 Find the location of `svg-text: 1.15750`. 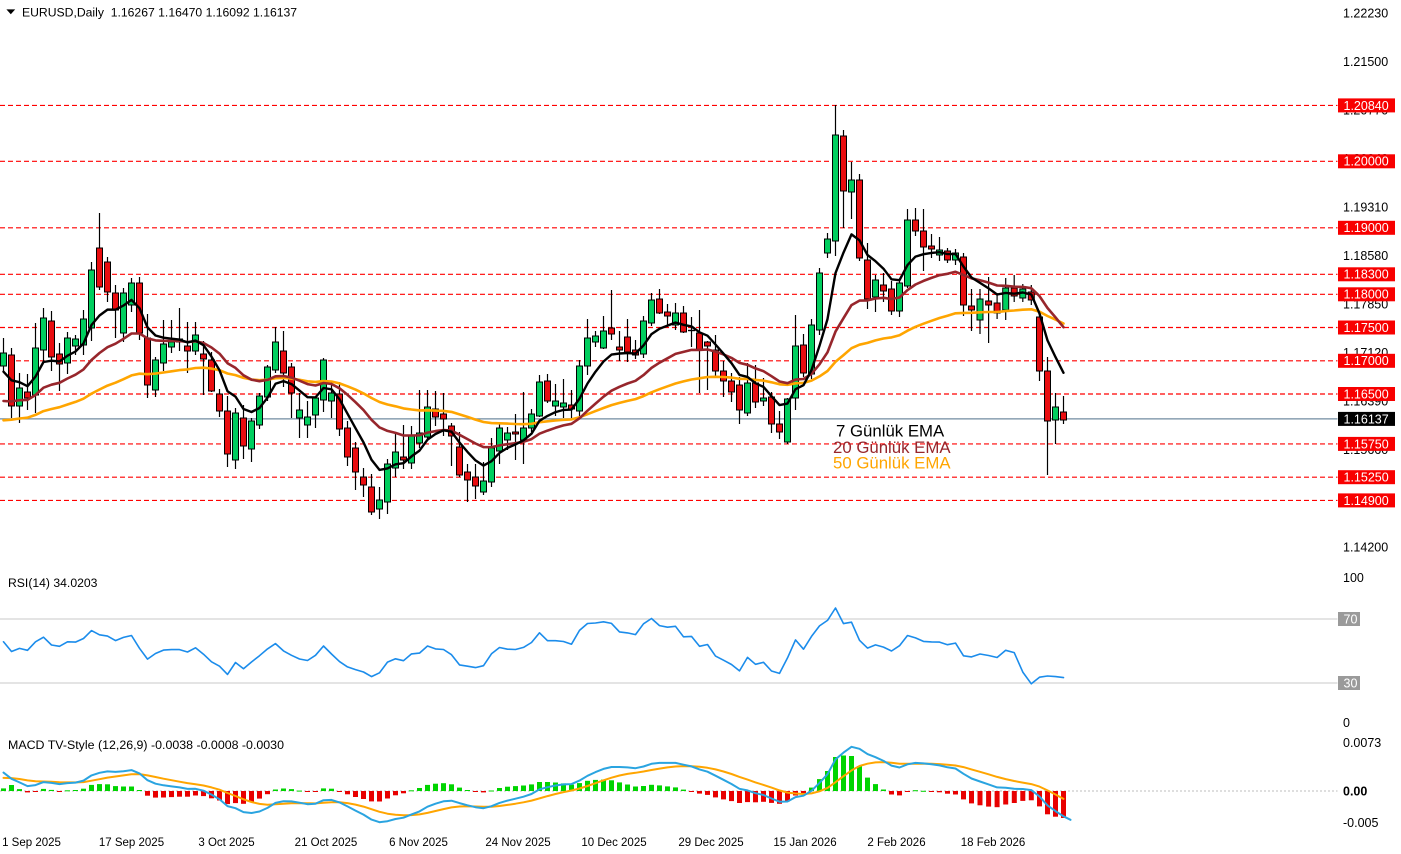

svg-text: 1.15750 is located at coordinates (1366, 444).